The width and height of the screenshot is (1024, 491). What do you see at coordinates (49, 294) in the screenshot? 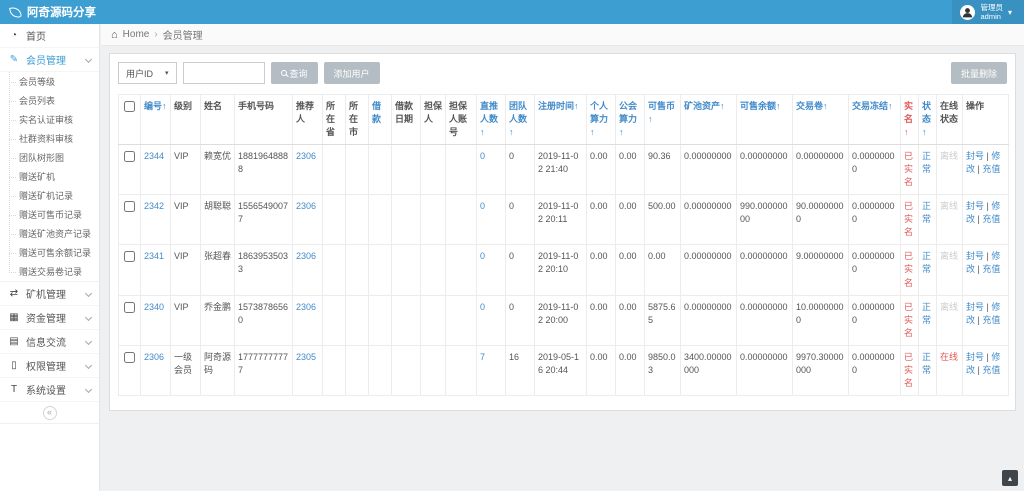
I see `sidebar-item: ⇄ 矿机管理` at bounding box center [49, 294].